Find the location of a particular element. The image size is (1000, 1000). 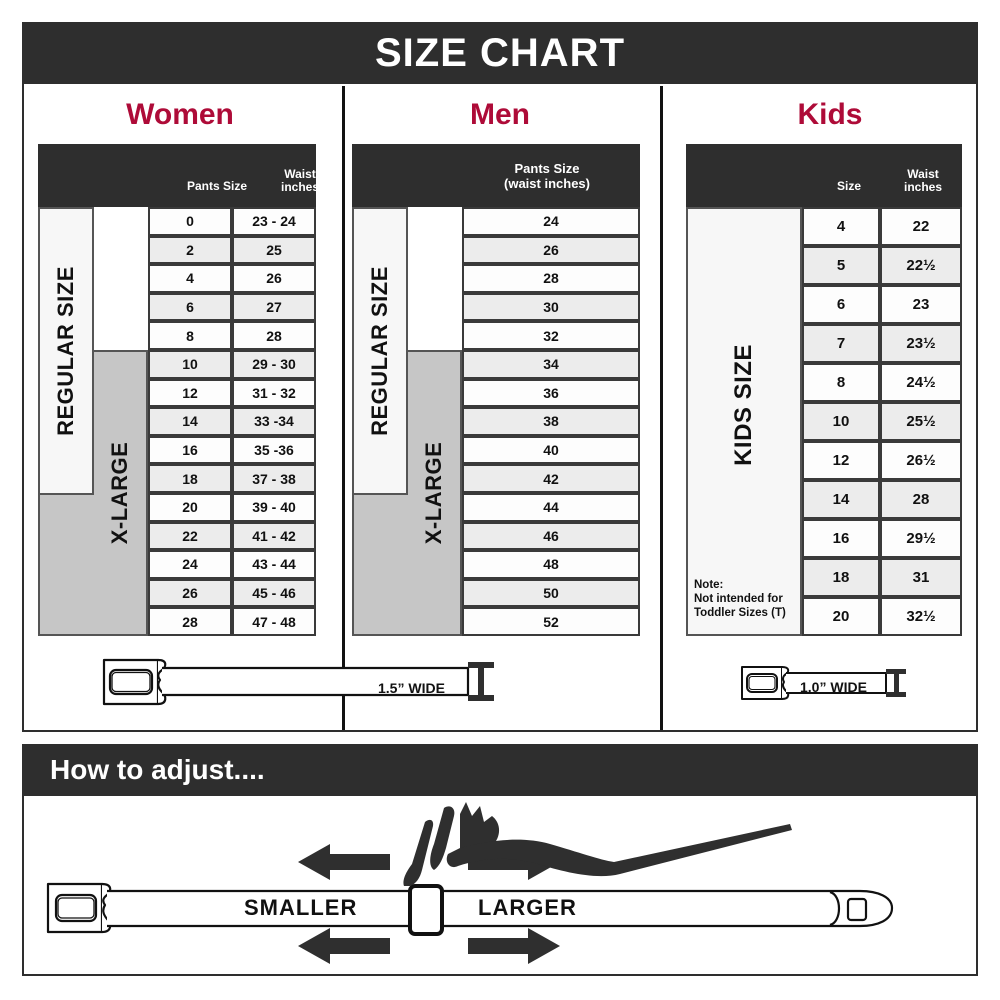

table-row: 28 47 - 48 is located at coordinates (232, 621).